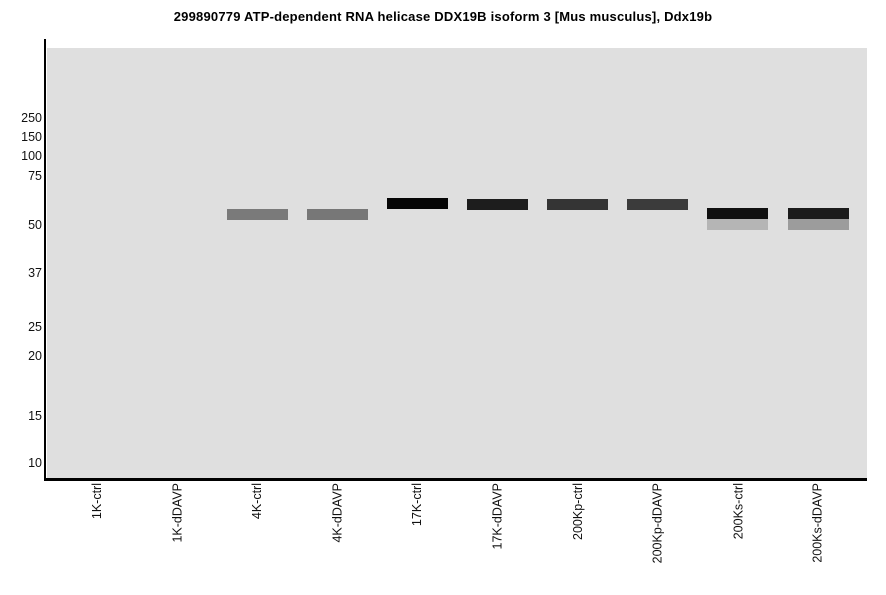 The width and height of the screenshot is (886, 595). I want to click on protein-band-4K-ctrl, so click(257, 214).